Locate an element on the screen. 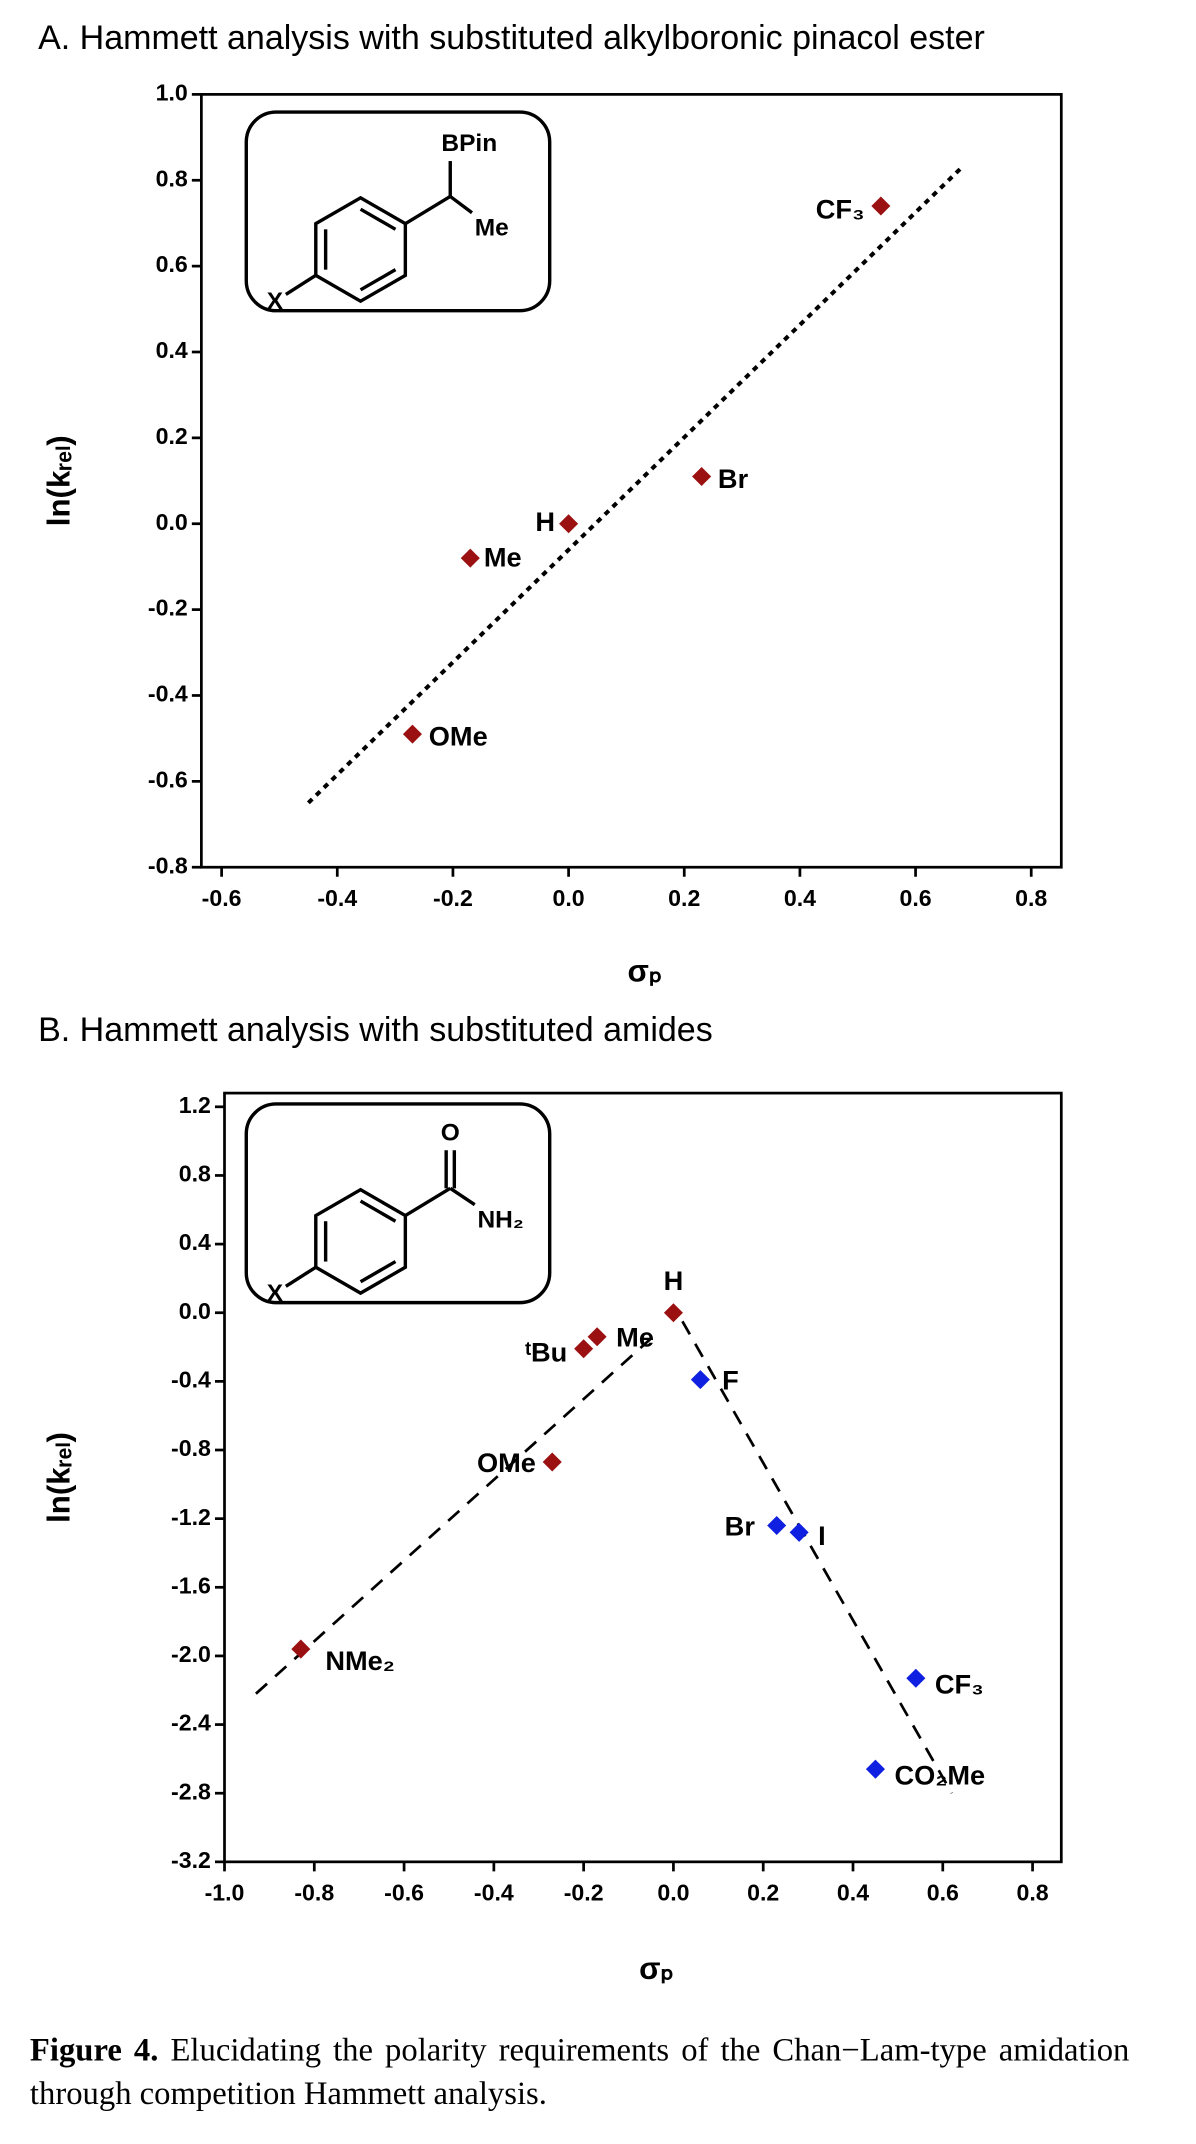 The image size is (1196, 2144). inset-label: NH₂ is located at coordinates (500, 1219).